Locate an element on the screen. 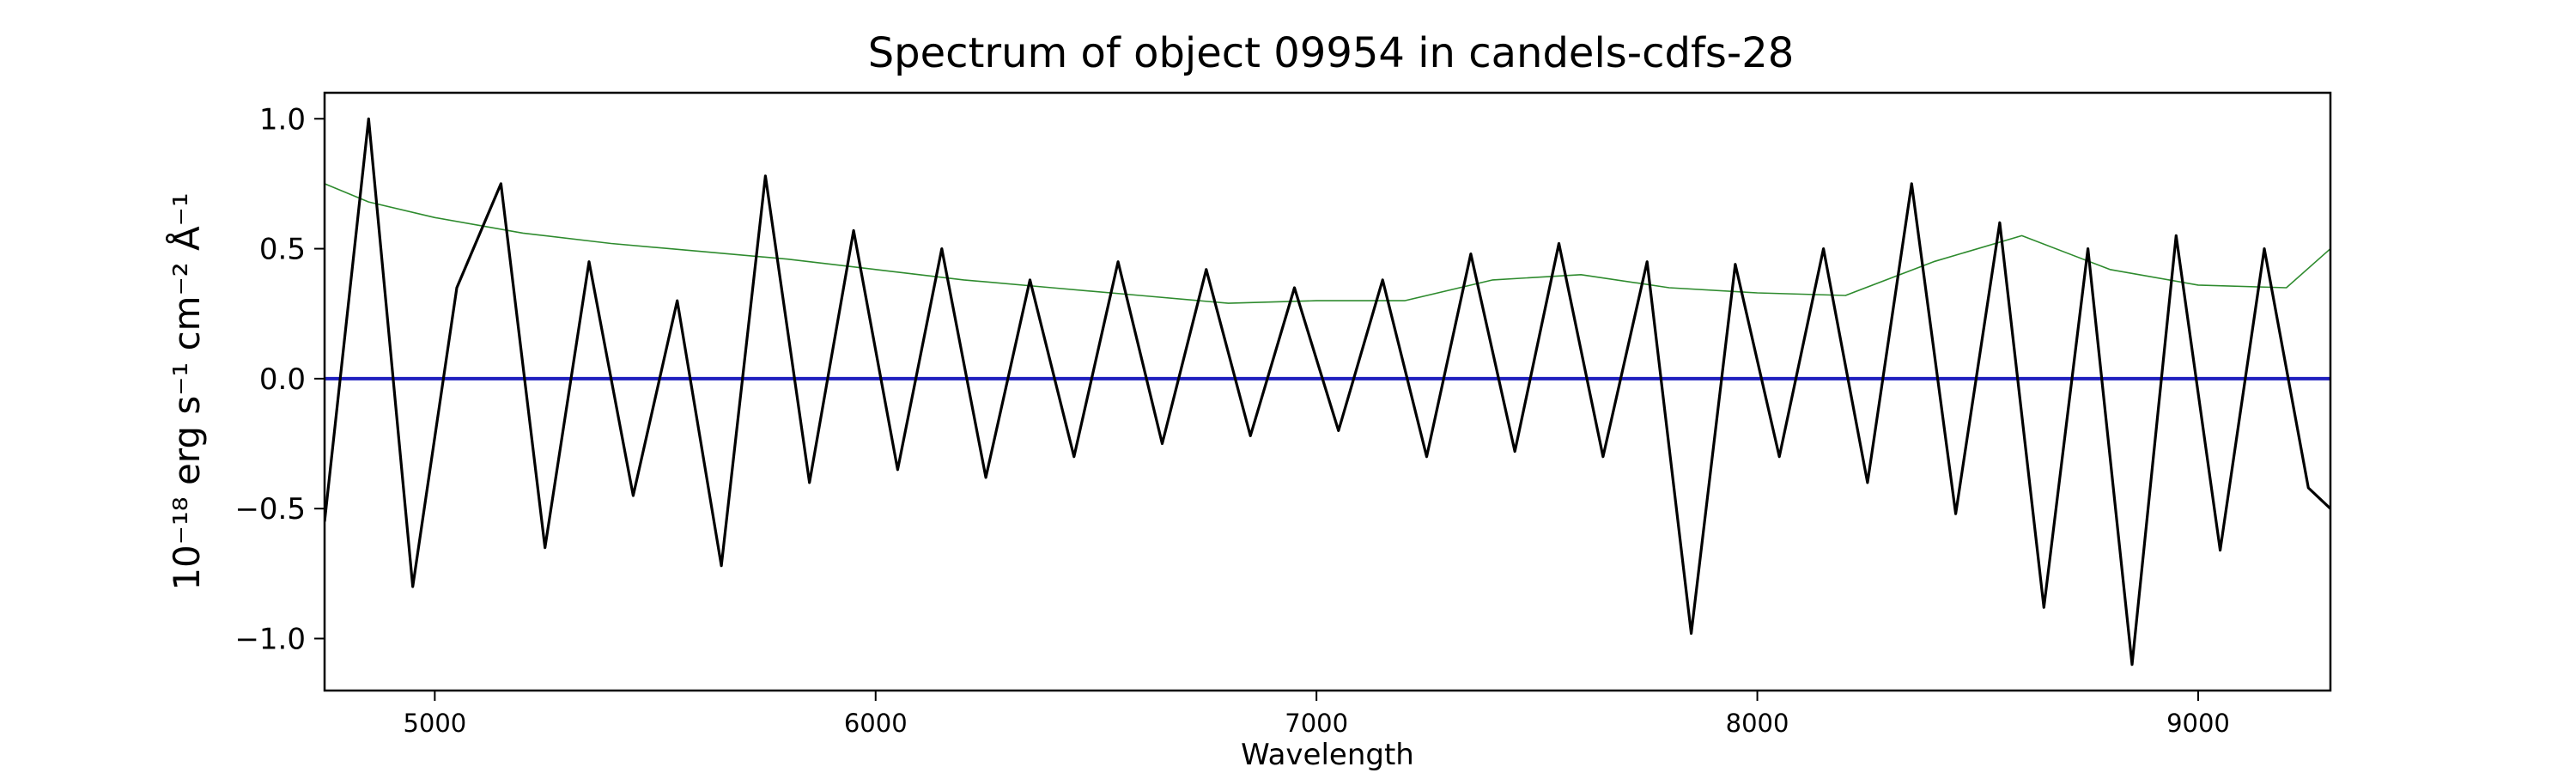 The width and height of the screenshot is (2576, 773). y-tick-label: −0.5 is located at coordinates (270, 509).